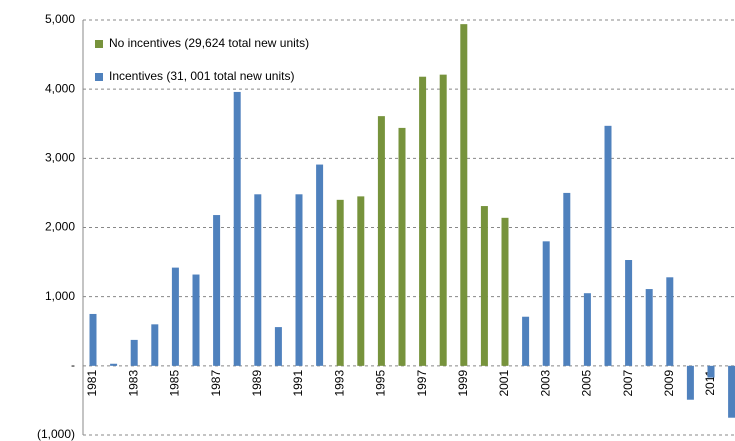 This screenshot has height=441, width=735. I want to click on x-tick-label: 1985, so click(175, 383).